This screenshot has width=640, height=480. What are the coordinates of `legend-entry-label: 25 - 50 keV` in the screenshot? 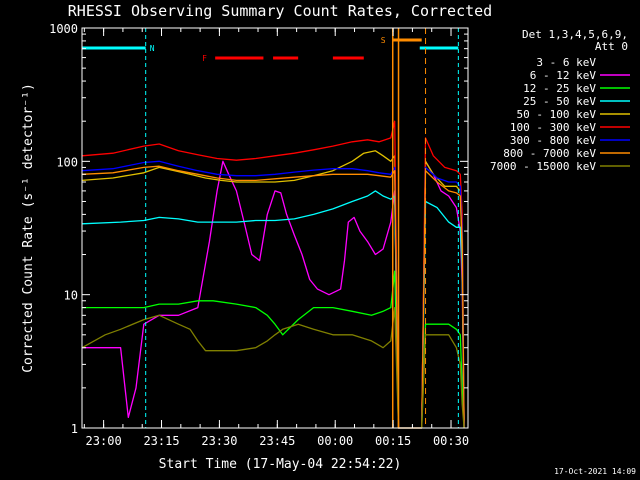 It's located at (559, 101).